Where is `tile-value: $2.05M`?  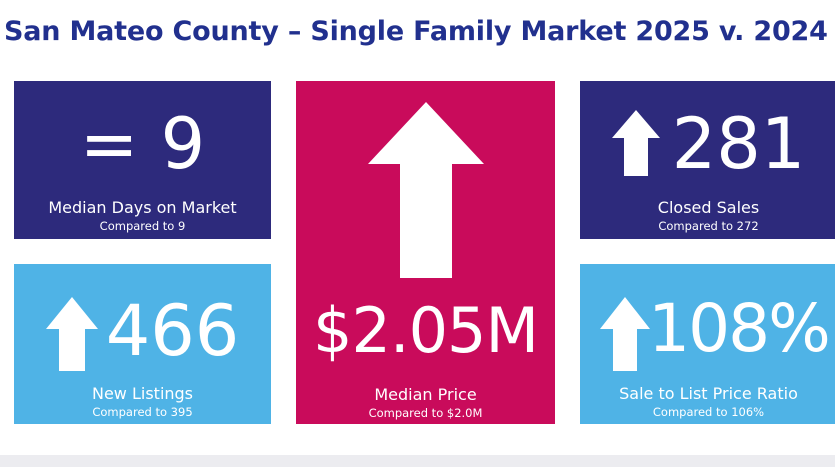
tile-value: $2.05M is located at coordinates (426, 330).